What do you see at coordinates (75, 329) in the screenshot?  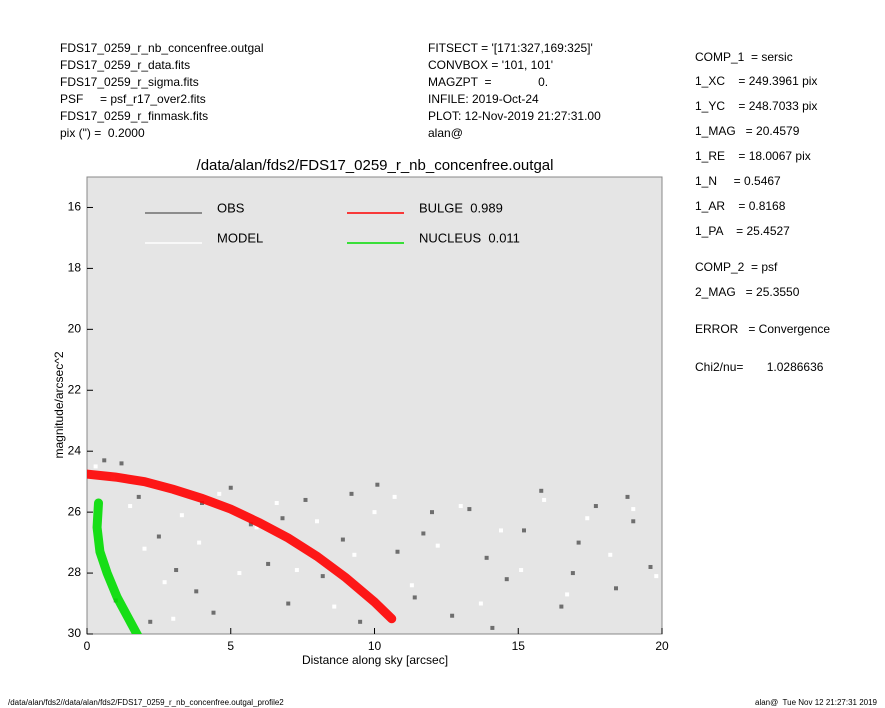 I see `y-tick-label: 20` at bounding box center [75, 329].